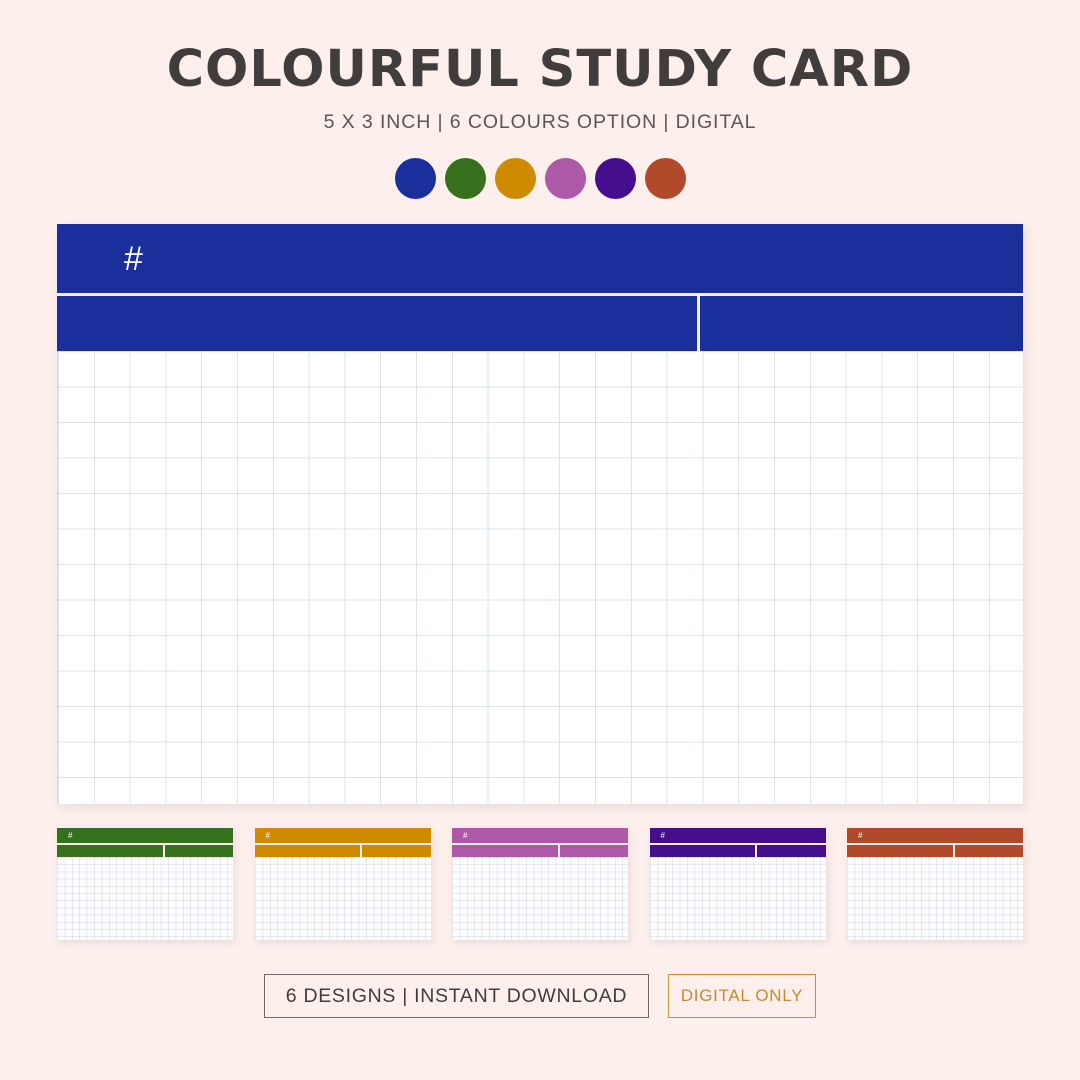 Image resolution: width=1080 pixels, height=1080 pixels. I want to click on thumbnail-card-green: #, so click(145, 884).